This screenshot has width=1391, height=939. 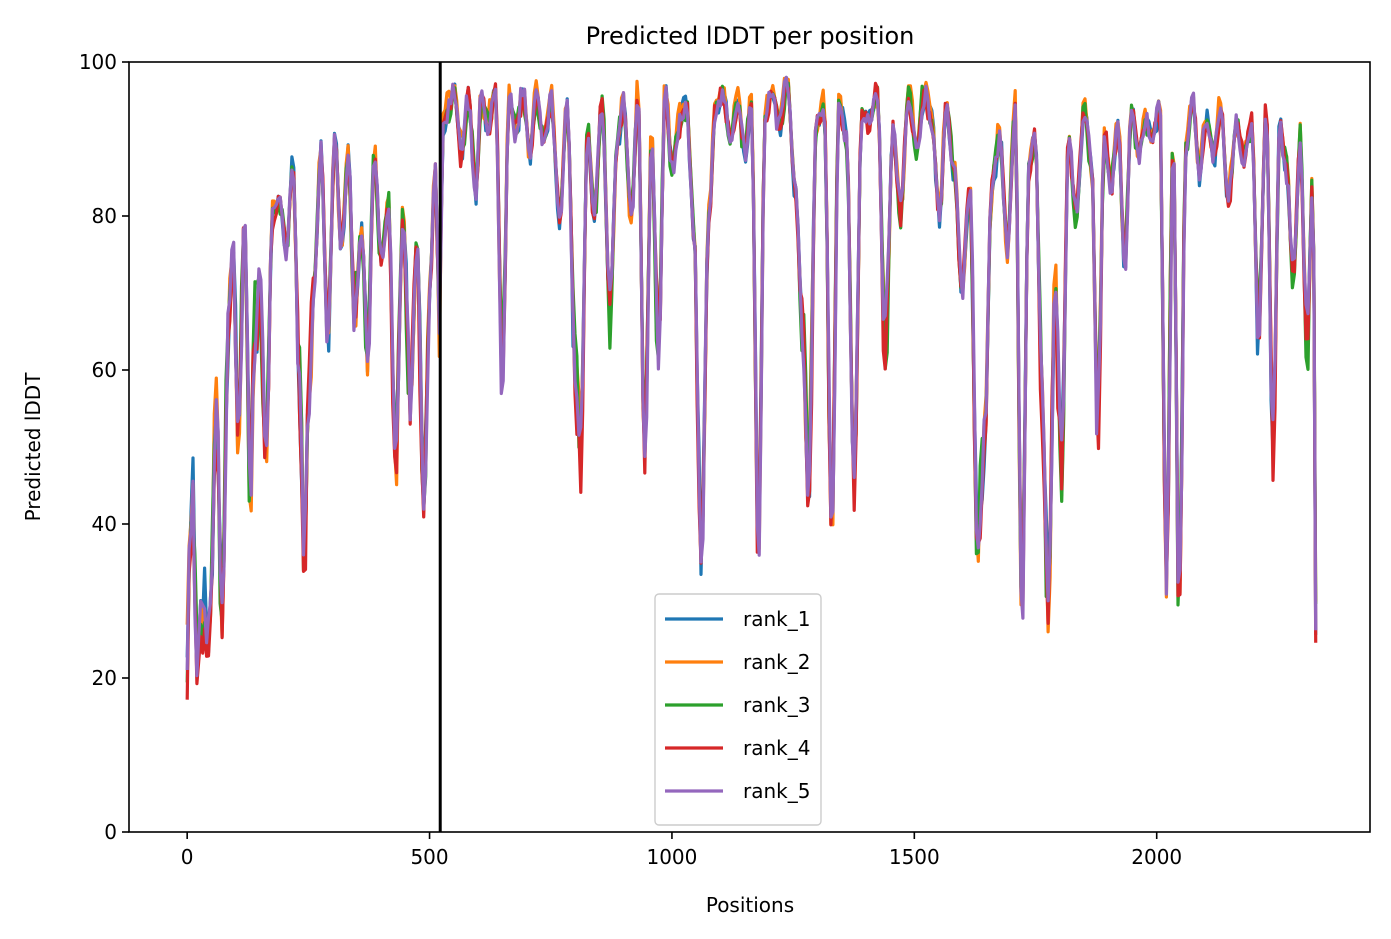 I want to click on x-tick-label: 0, so click(x=187, y=857).